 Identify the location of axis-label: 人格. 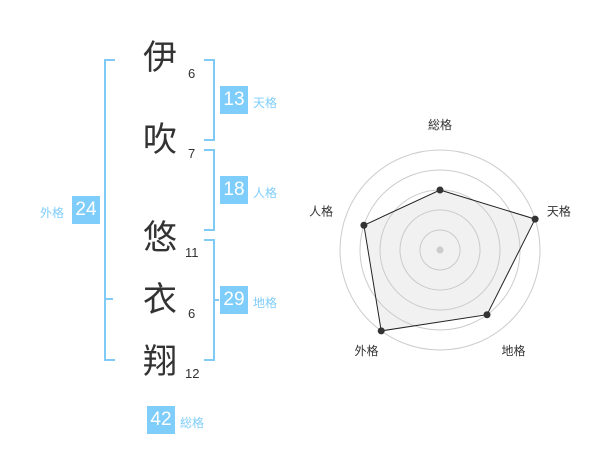
(321, 210).